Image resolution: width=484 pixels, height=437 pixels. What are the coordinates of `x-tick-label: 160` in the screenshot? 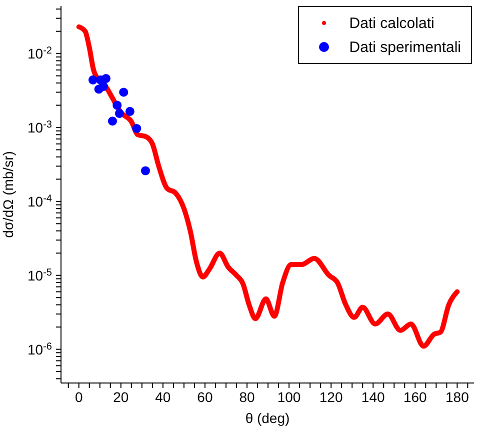 It's located at (415, 397).